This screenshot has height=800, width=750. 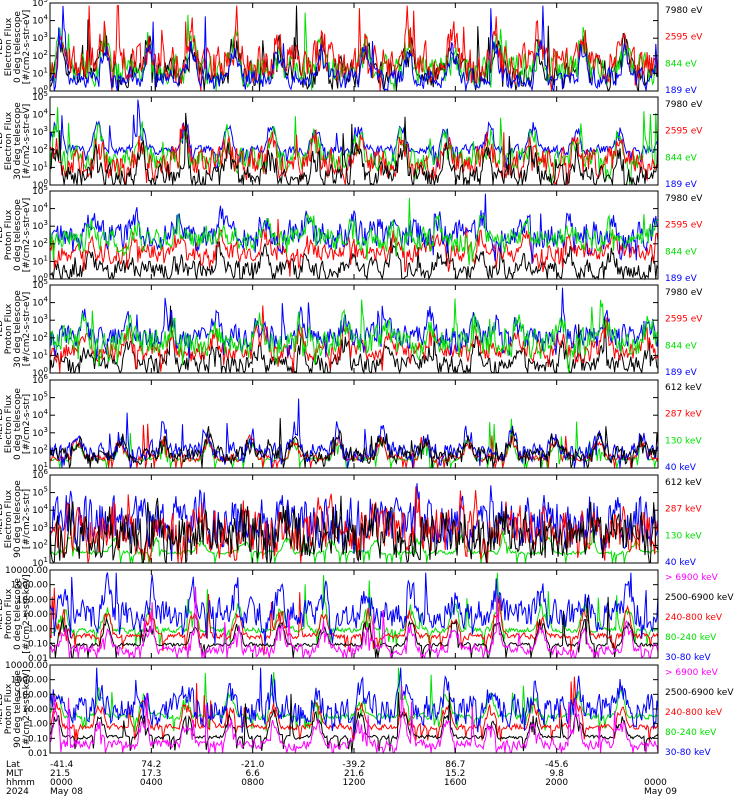 What do you see at coordinates (151, 765) in the screenshot?
I see `x-tick-label: 74.2` at bounding box center [151, 765].